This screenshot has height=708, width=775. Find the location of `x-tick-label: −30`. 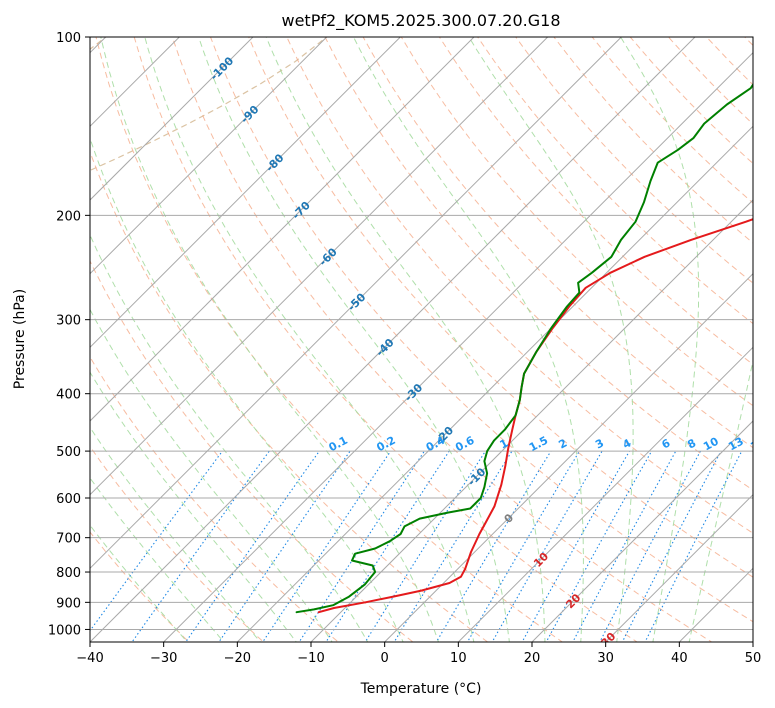

x-tick-label: −30 is located at coordinates (163, 658).